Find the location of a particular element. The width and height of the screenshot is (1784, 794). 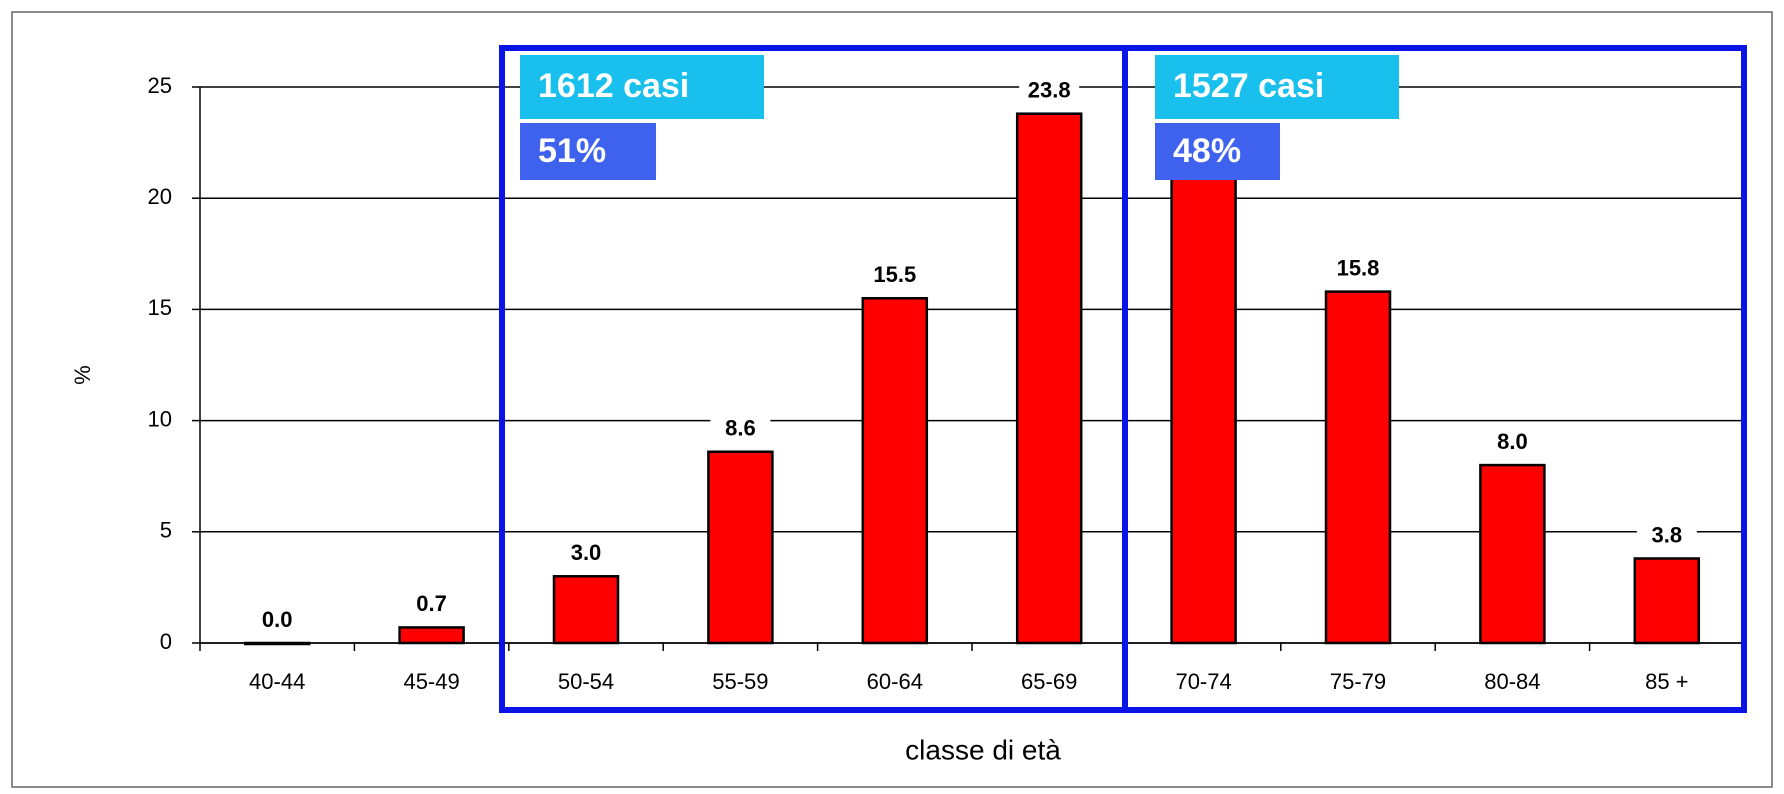

share-label: 51% is located at coordinates (572, 151).